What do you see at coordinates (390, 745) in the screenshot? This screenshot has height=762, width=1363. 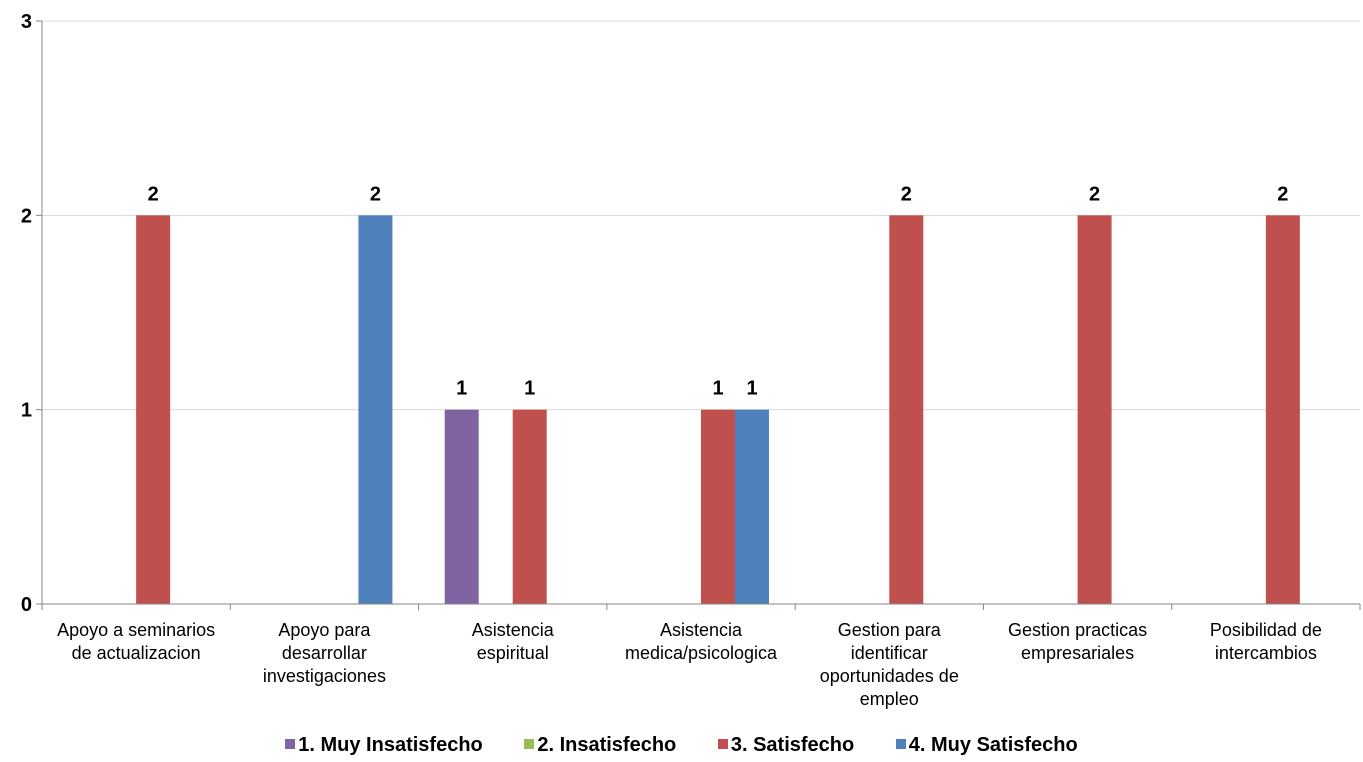 I see `legend-label: 1. Muy Insatisfecho` at bounding box center [390, 745].